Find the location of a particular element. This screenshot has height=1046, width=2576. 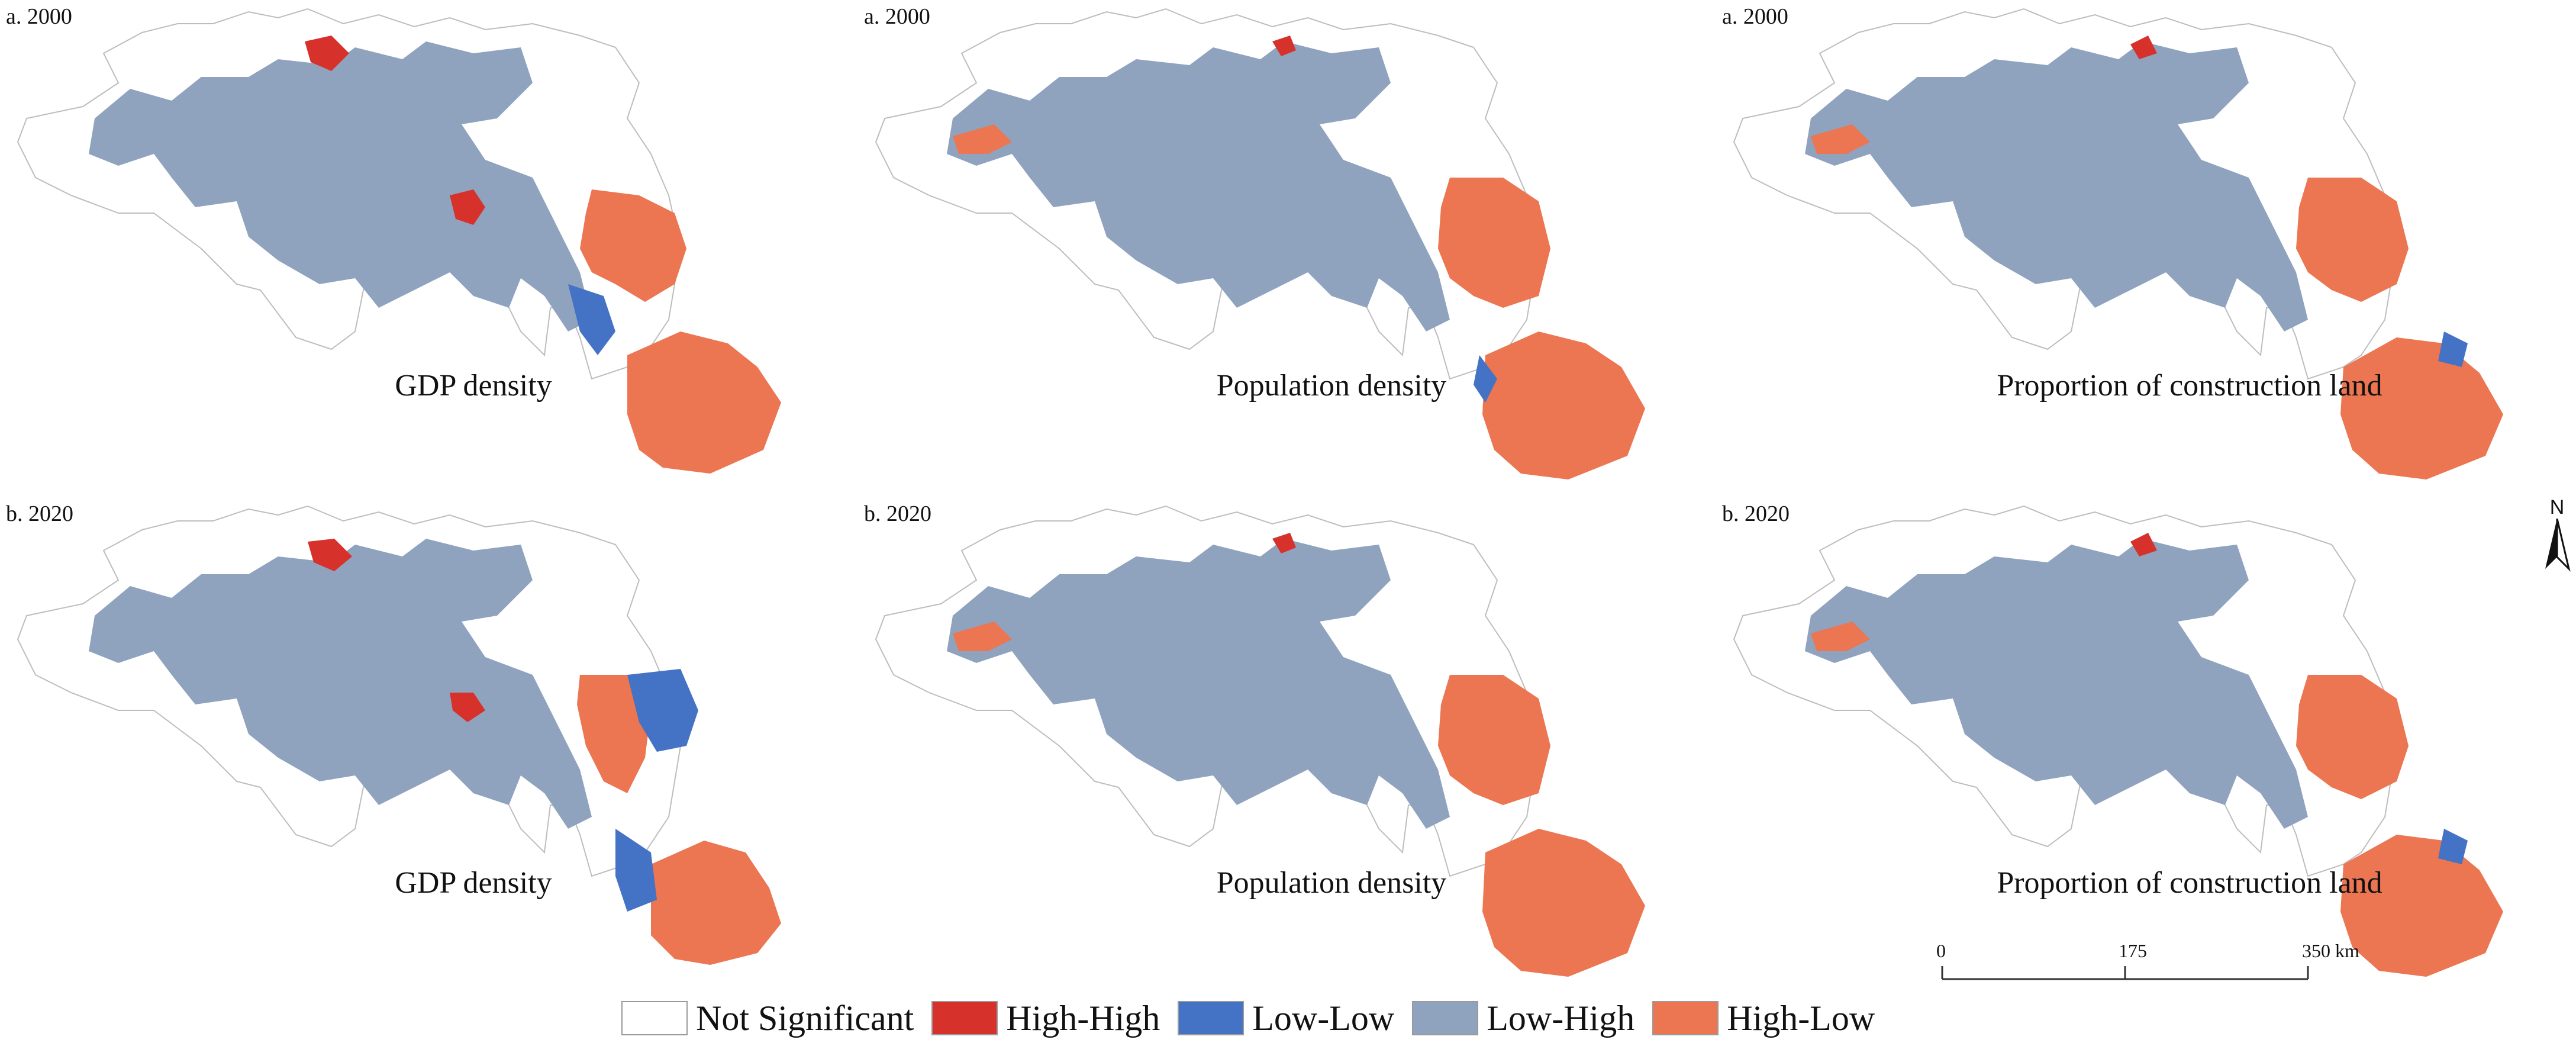

legend-item-low-low: Low-Low is located at coordinates (1286, 1019).